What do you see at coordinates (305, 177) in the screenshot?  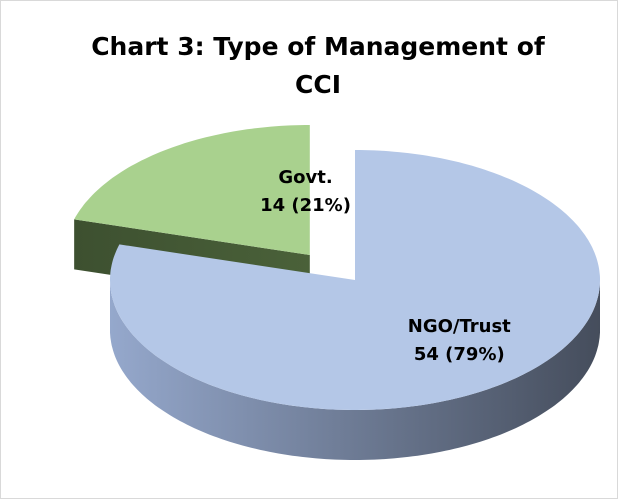 I see `slice-label: Govt.` at bounding box center [305, 177].